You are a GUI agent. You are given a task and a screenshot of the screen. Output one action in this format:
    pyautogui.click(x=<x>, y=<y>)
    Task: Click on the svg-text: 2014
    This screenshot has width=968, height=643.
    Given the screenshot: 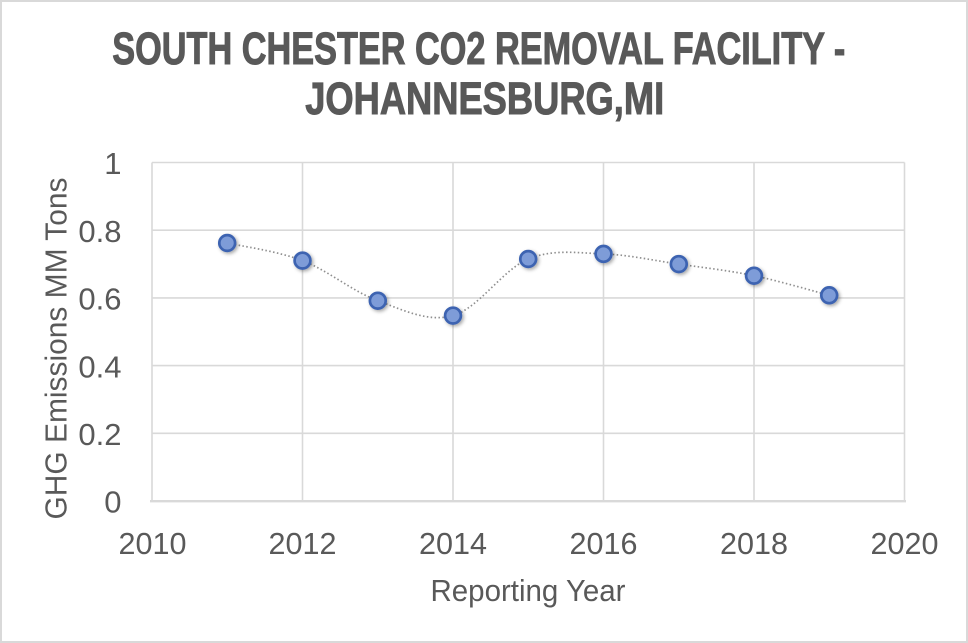 What is the action you would take?
    pyautogui.click(x=453, y=543)
    